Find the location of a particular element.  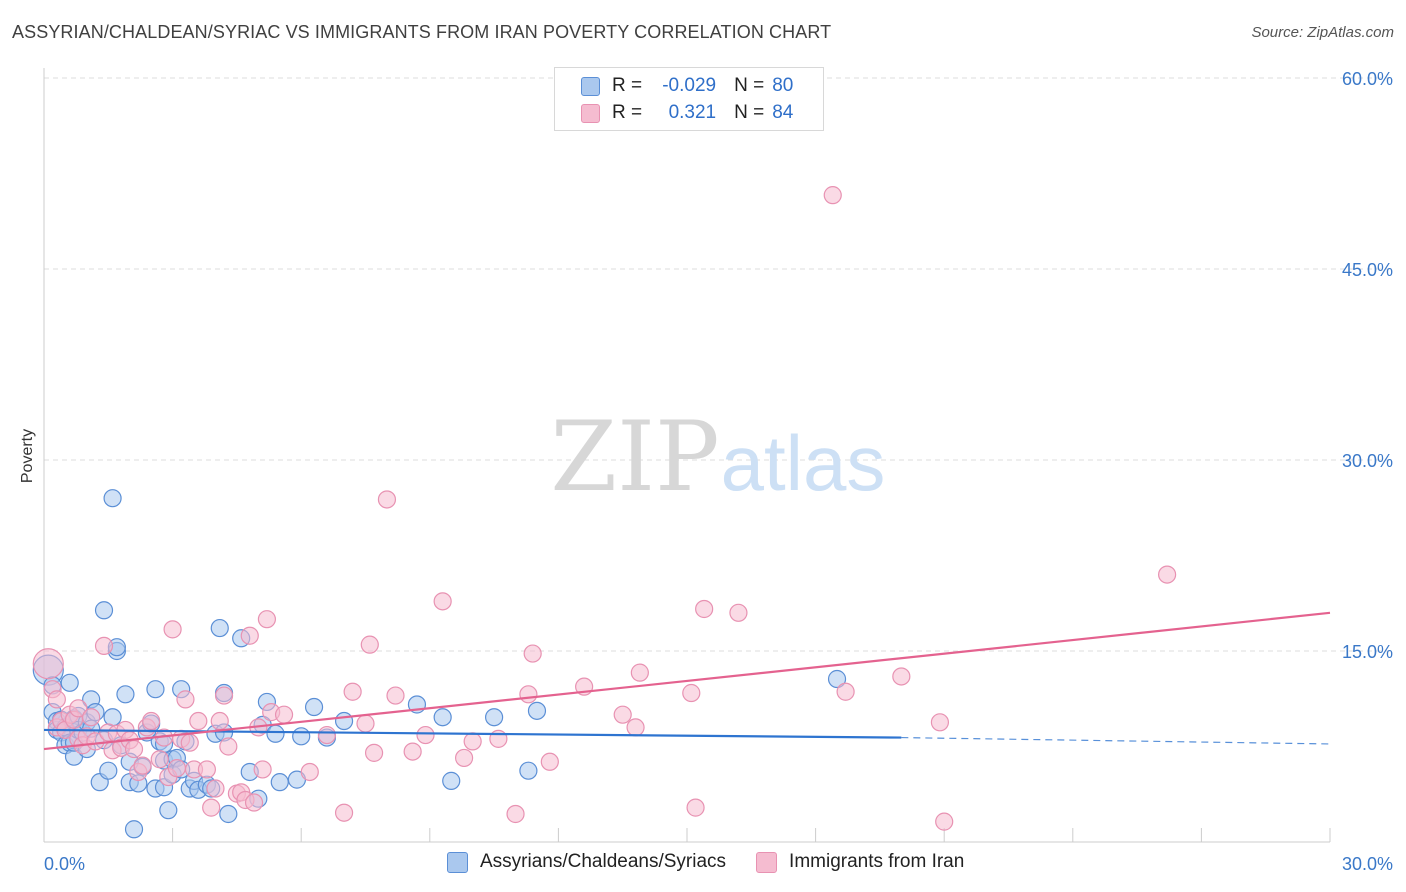

trend-lines is located at coordinates (687, 681).